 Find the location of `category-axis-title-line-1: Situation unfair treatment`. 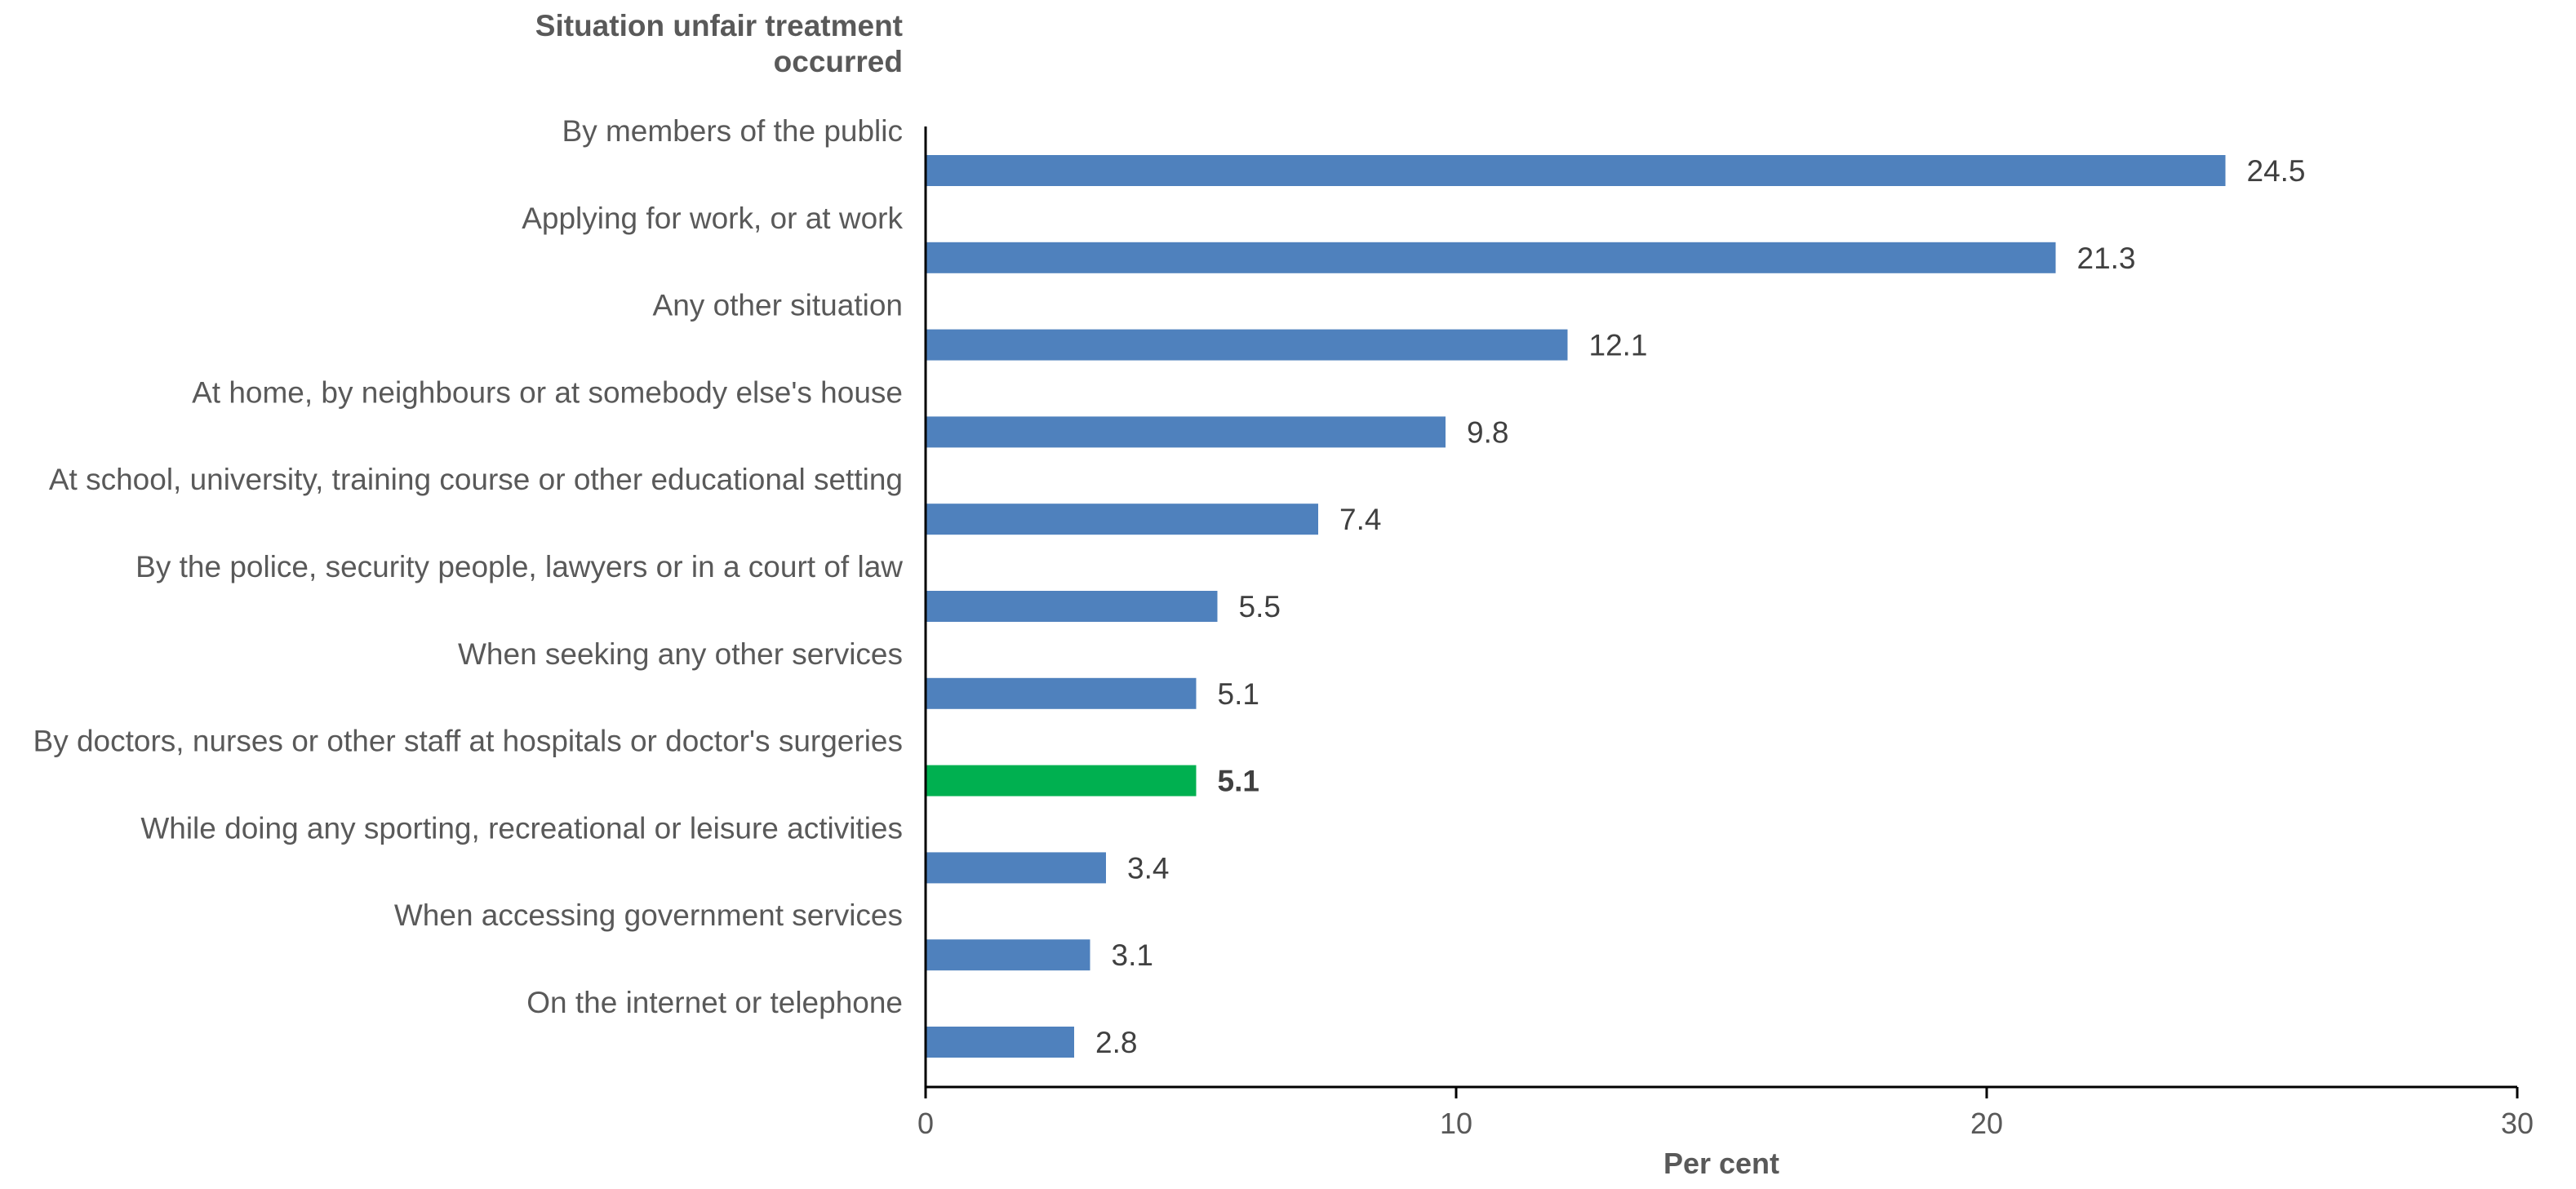

category-axis-title-line-1: Situation unfair treatment is located at coordinates (719, 25).